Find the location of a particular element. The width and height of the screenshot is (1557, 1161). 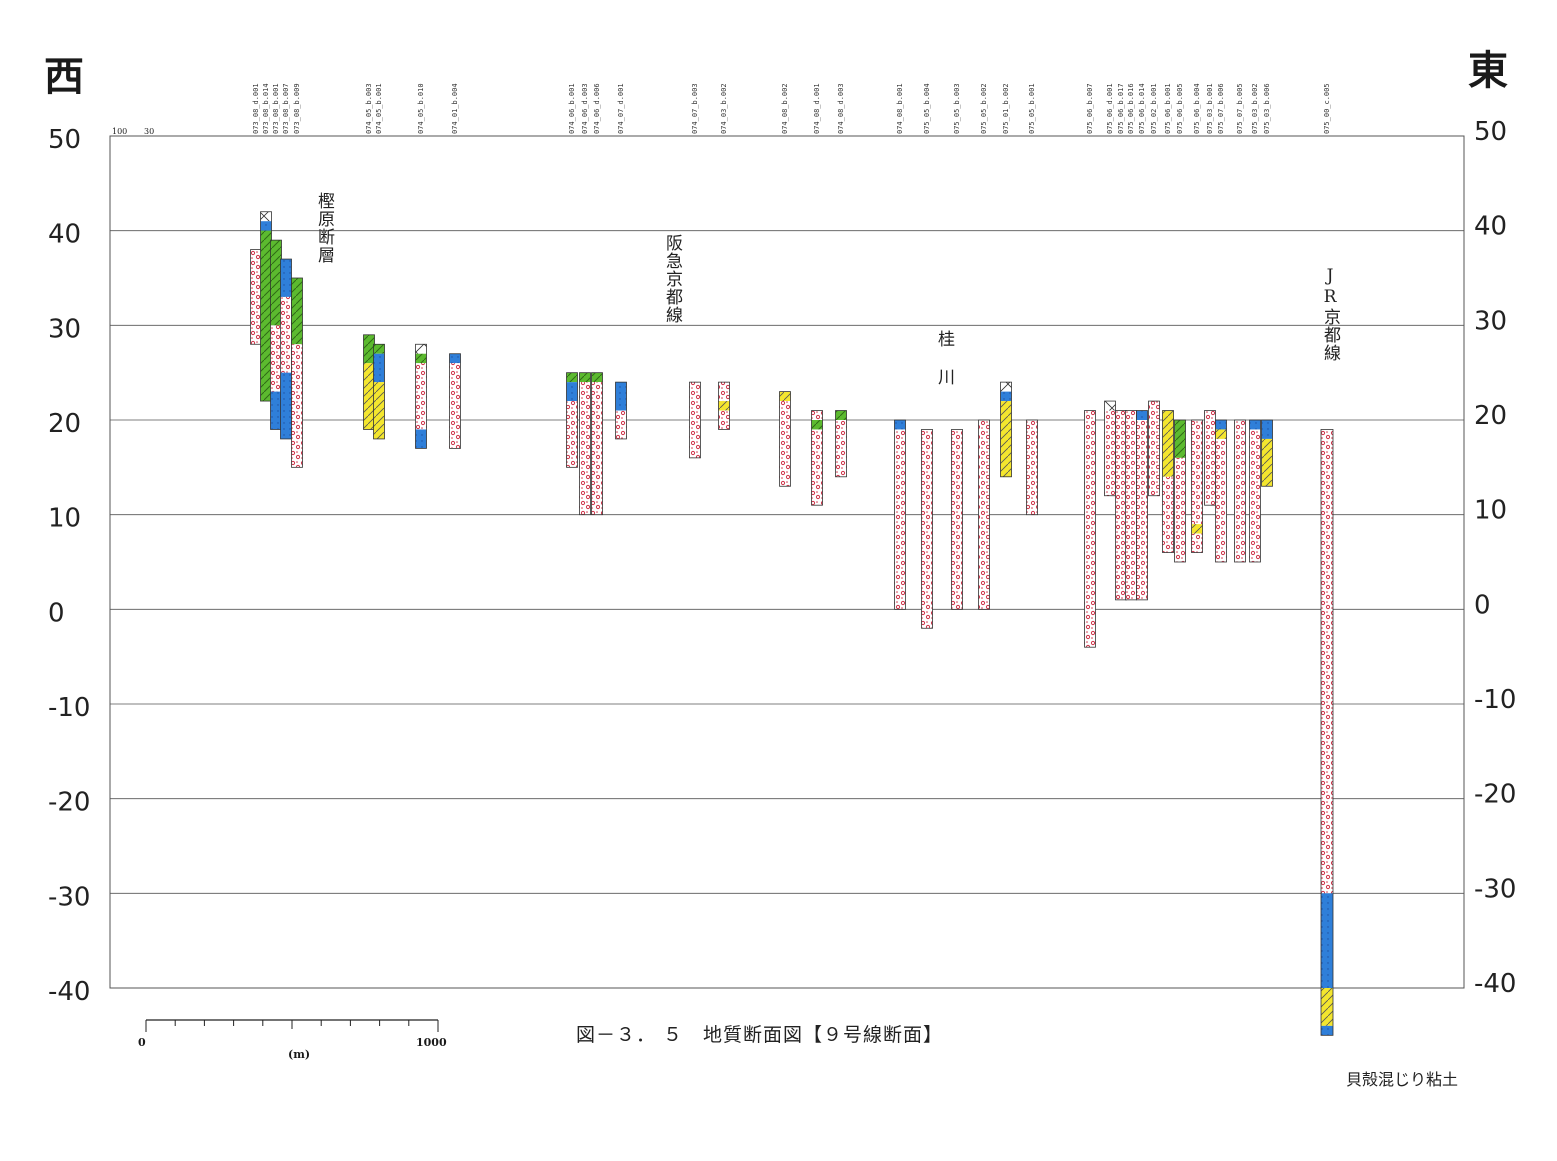

borehole-id-label: 074_01_b.004 is located at coordinates (455, 108).